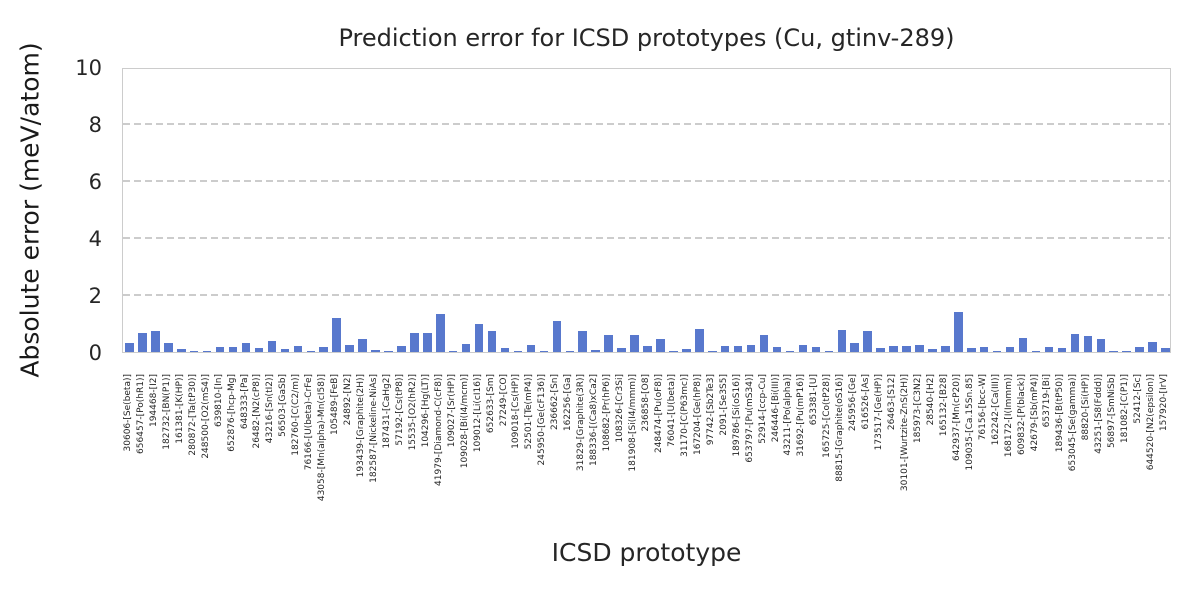  Describe the element at coordinates (285, 350) in the screenshot. I see `bar-56503-[GaSb]` at that location.